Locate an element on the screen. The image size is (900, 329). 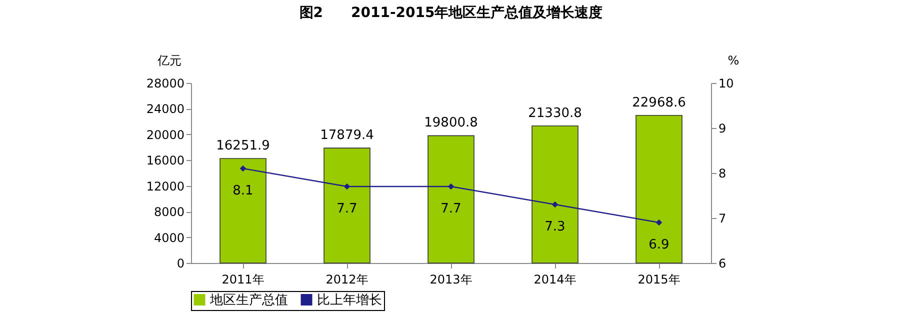
y-tick-label: 0 is located at coordinates (180, 263).